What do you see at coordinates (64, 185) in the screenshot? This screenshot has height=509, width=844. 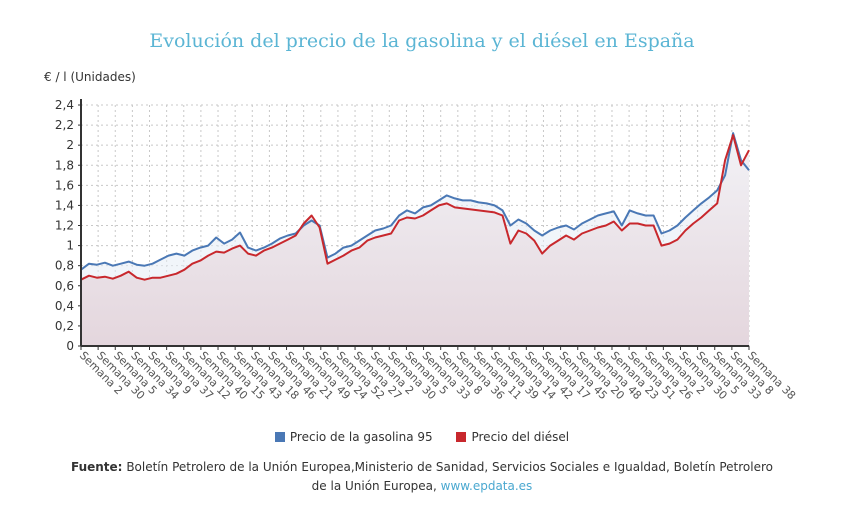 I see `y-tick-label: 1,6` at bounding box center [64, 185].